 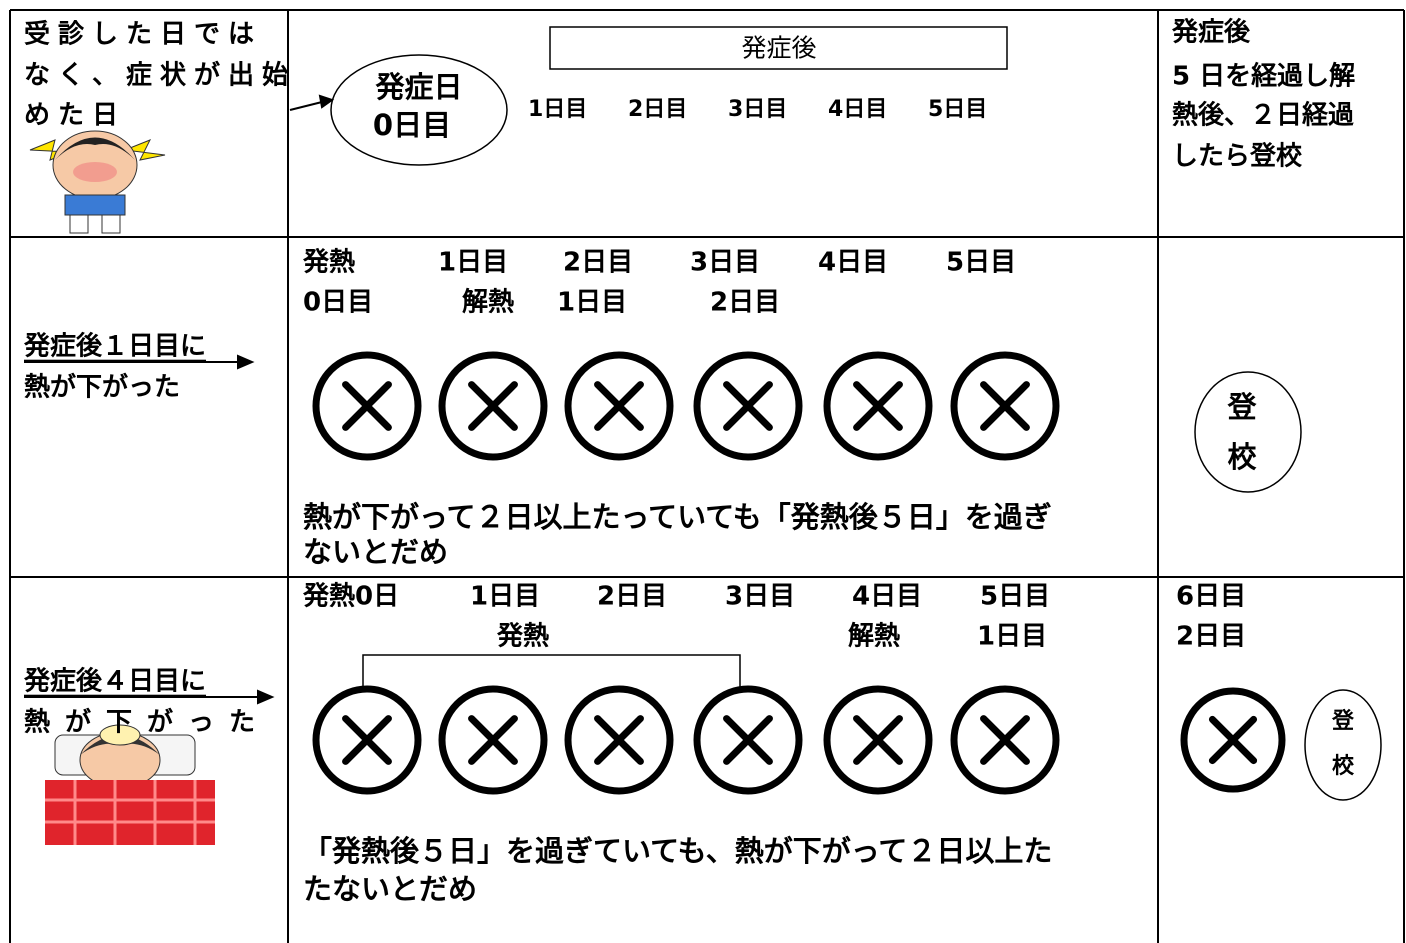 I want to click on result-text: したら登校, so click(x=1237, y=156).